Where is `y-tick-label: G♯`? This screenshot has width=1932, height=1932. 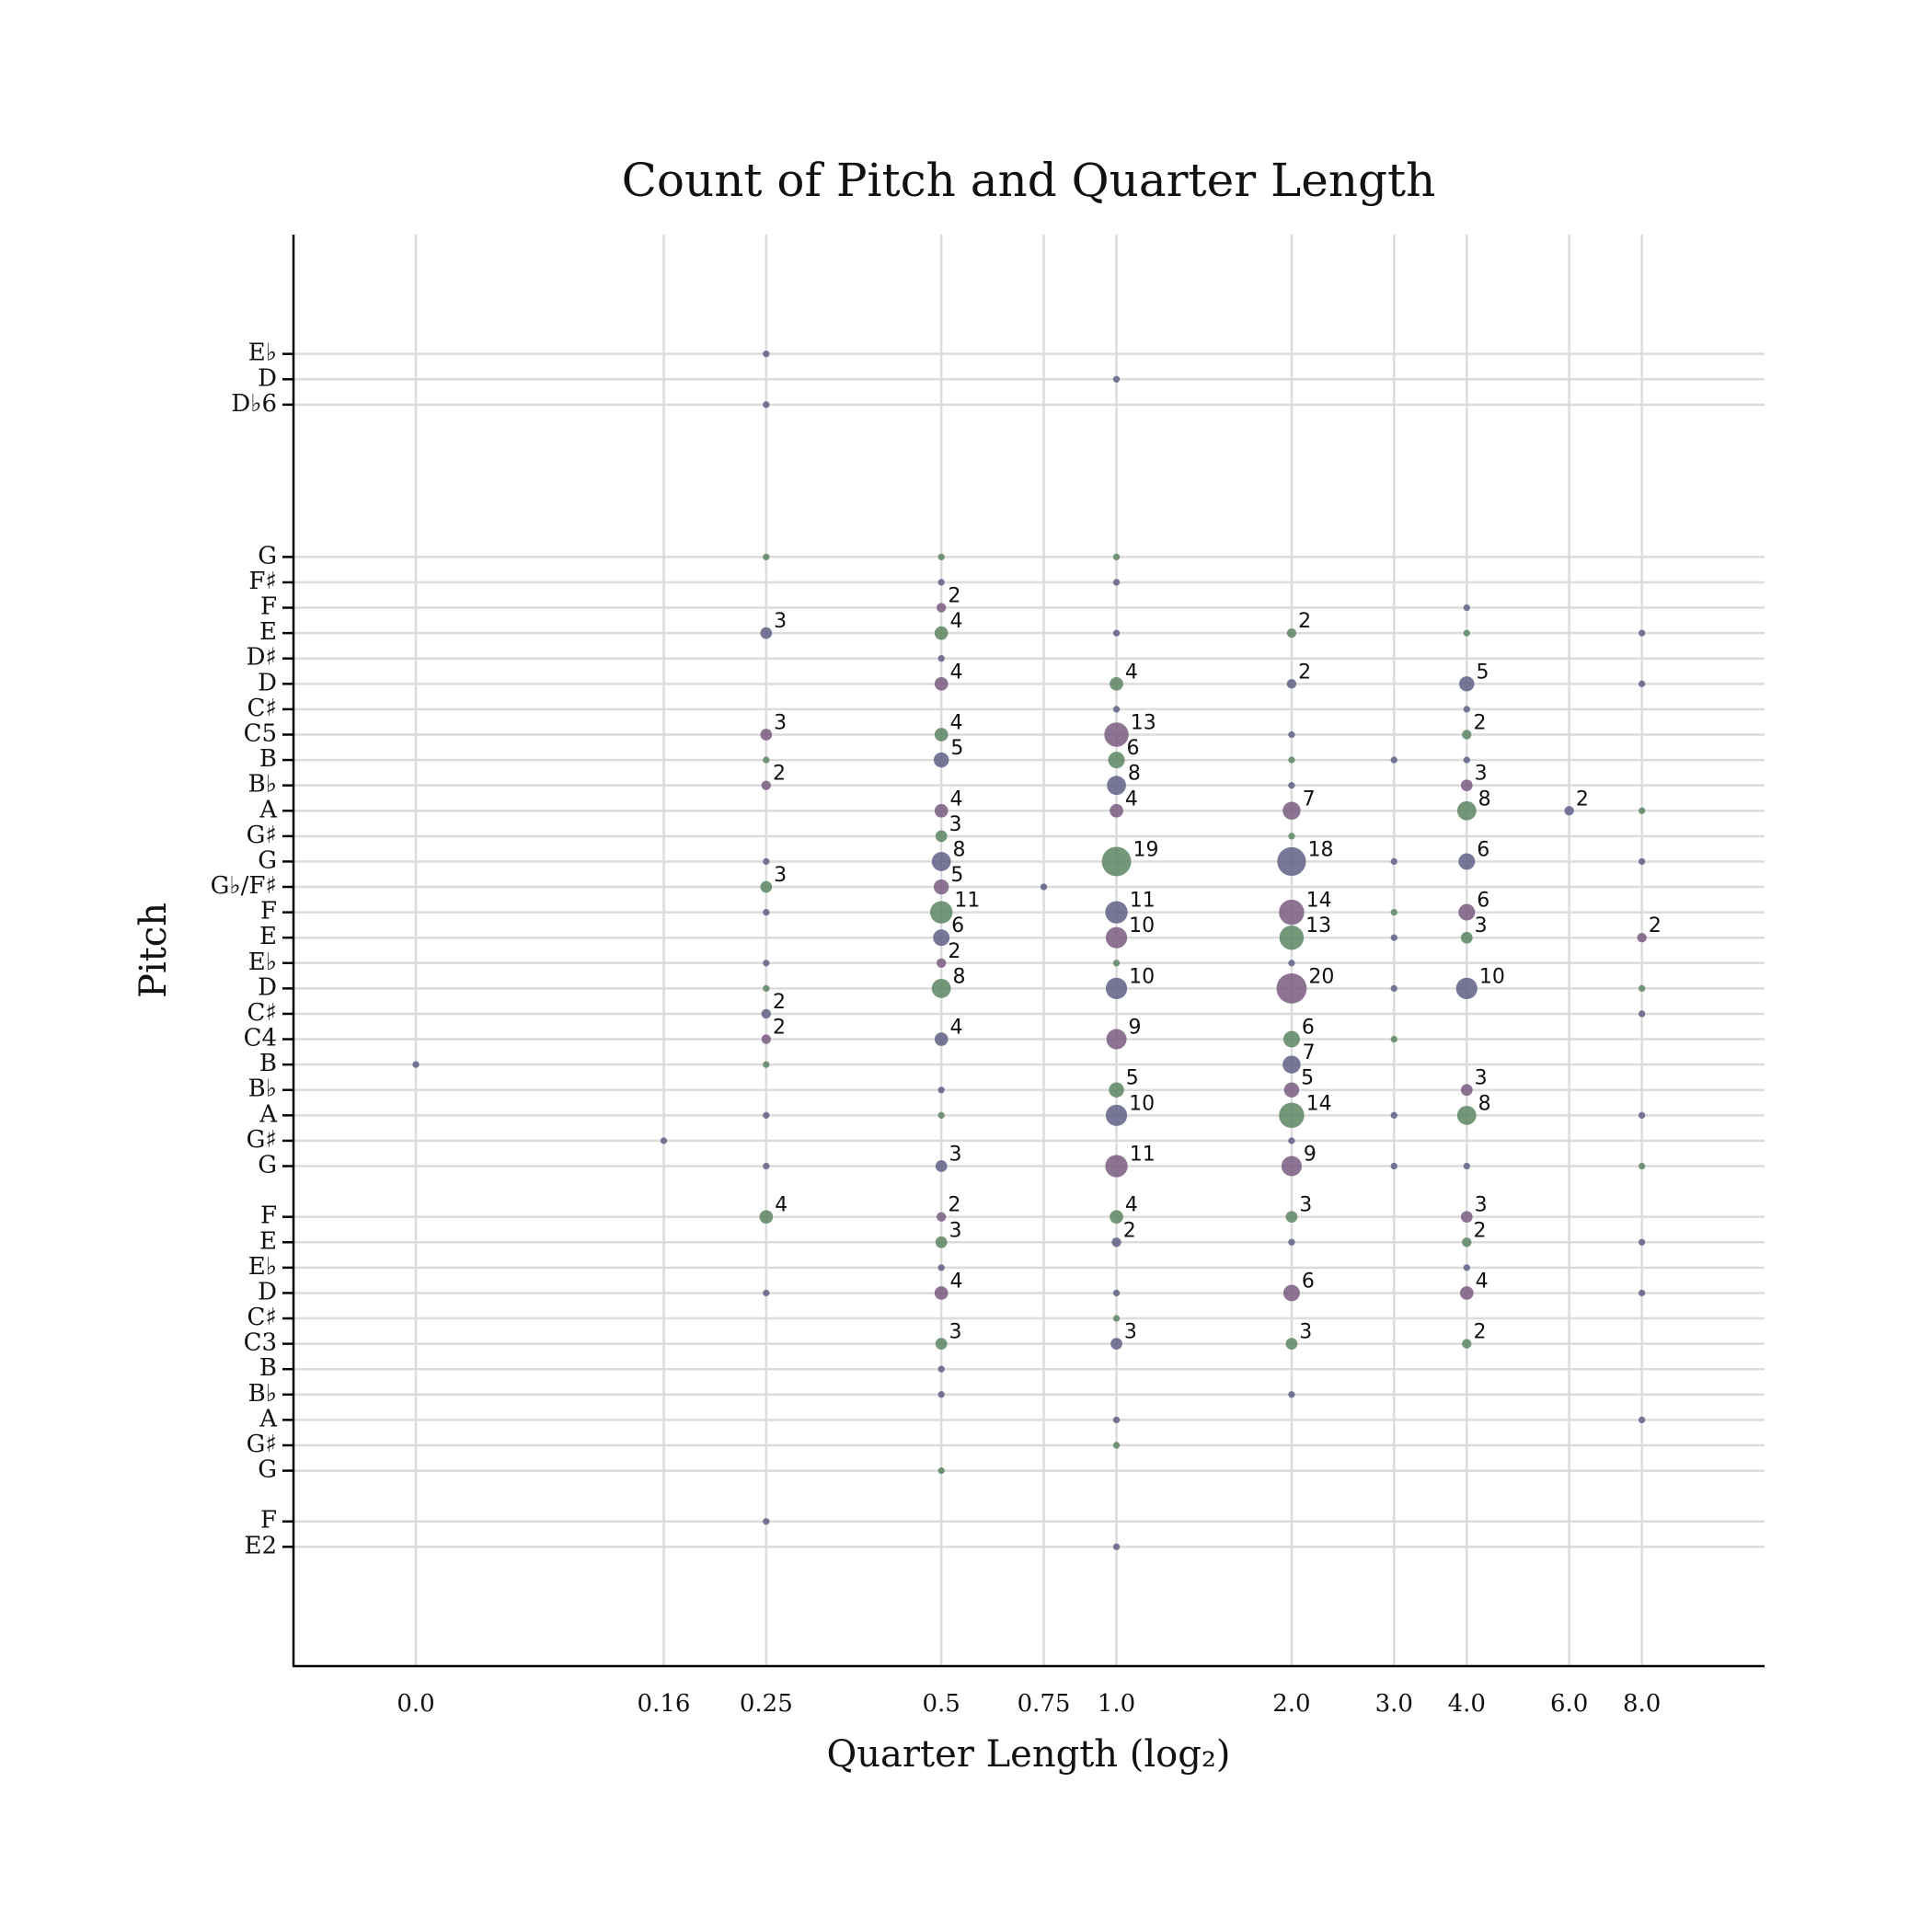
y-tick-label: G♯ is located at coordinates (262, 835).